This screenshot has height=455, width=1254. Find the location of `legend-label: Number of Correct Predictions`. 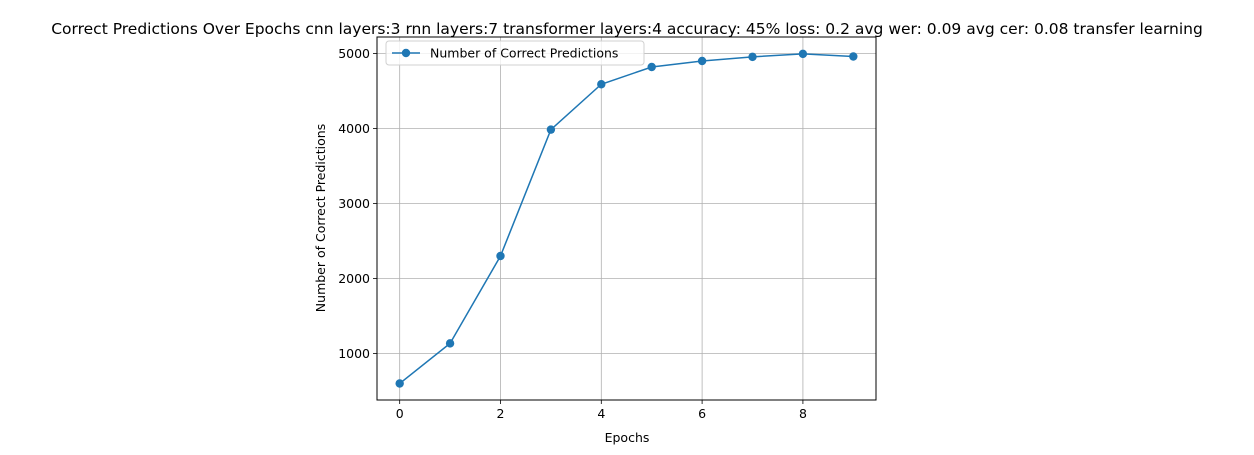

legend-label: Number of Correct Predictions is located at coordinates (524, 53).